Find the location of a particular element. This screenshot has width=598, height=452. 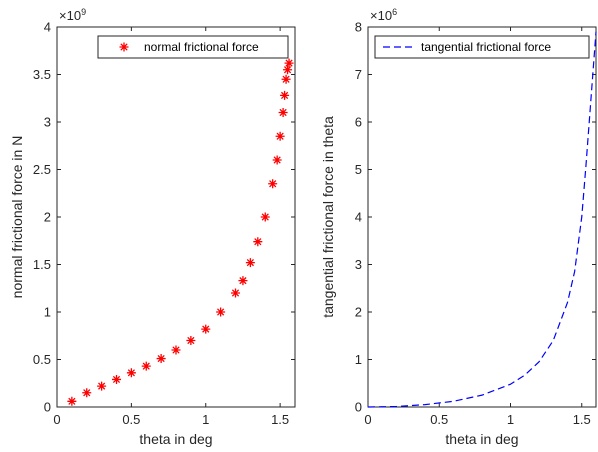

y-tick-label: 8 is located at coordinates (358, 27).